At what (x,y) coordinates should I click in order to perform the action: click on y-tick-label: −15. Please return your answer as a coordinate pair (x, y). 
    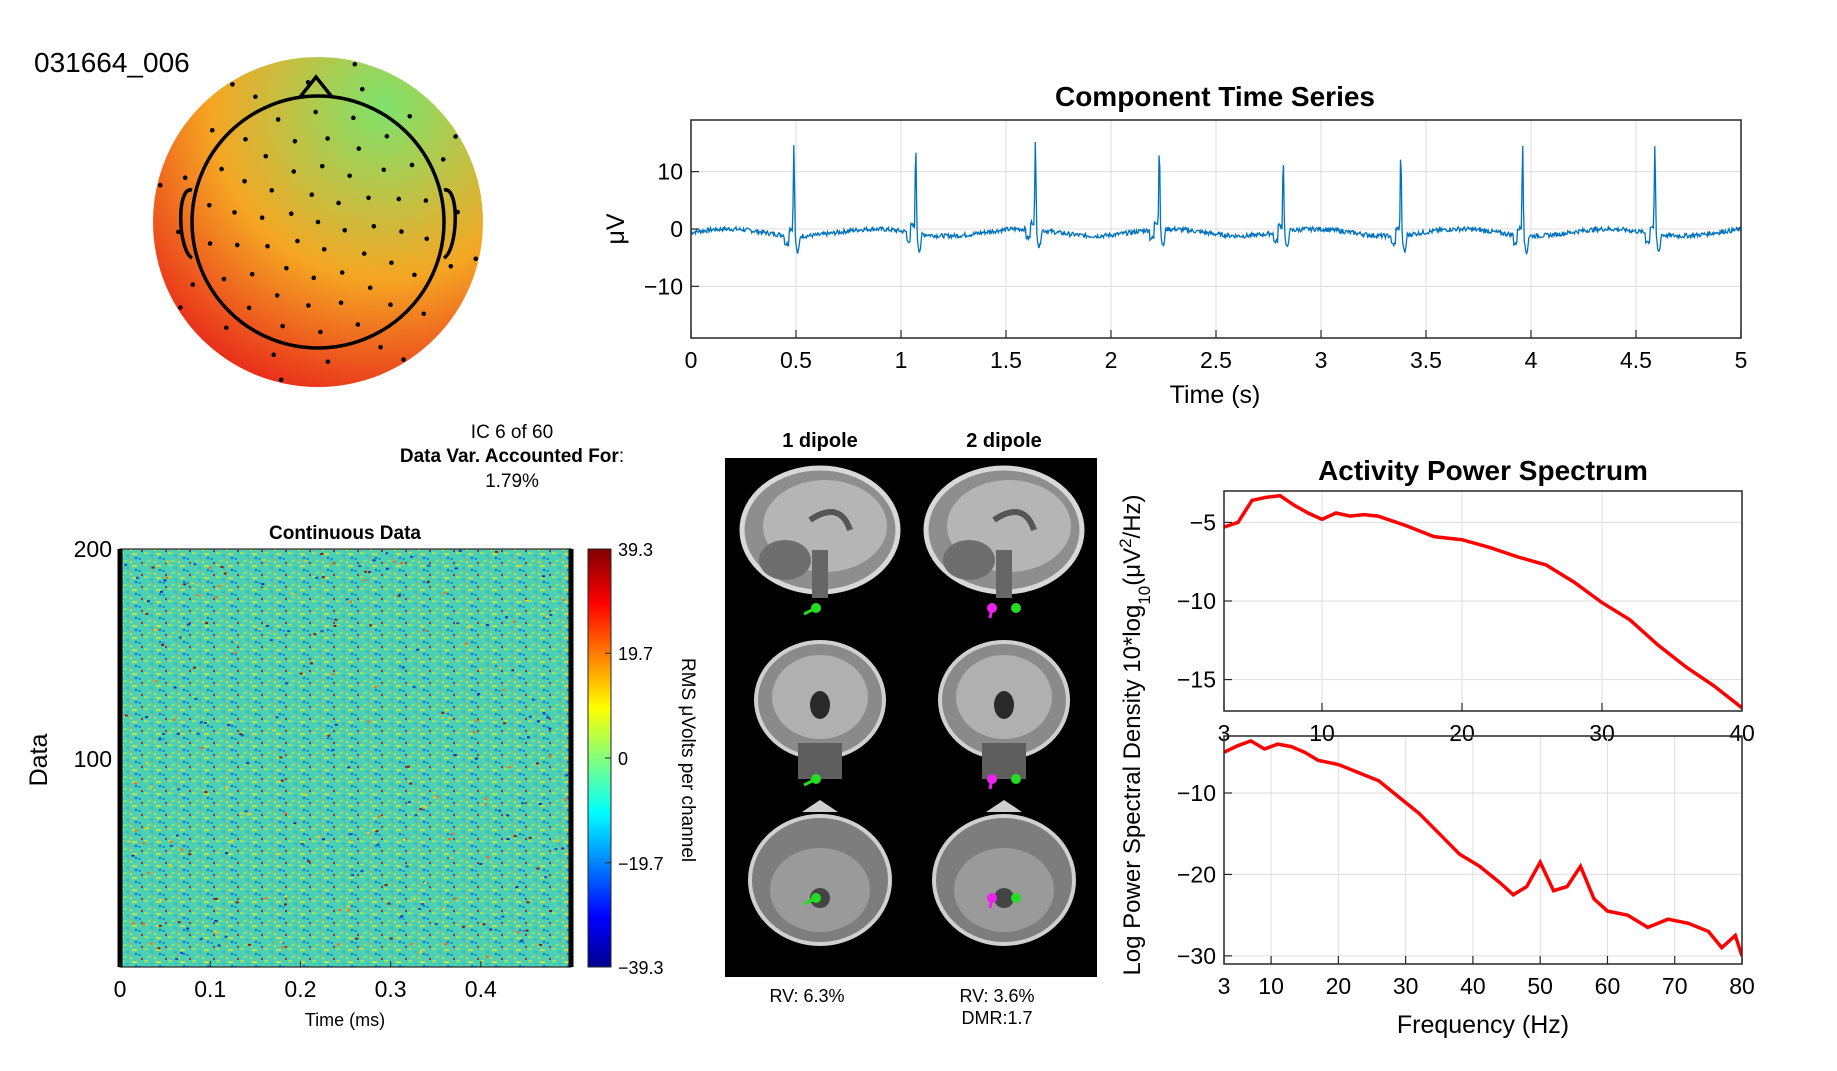
    Looking at the image, I should click on (1196, 680).